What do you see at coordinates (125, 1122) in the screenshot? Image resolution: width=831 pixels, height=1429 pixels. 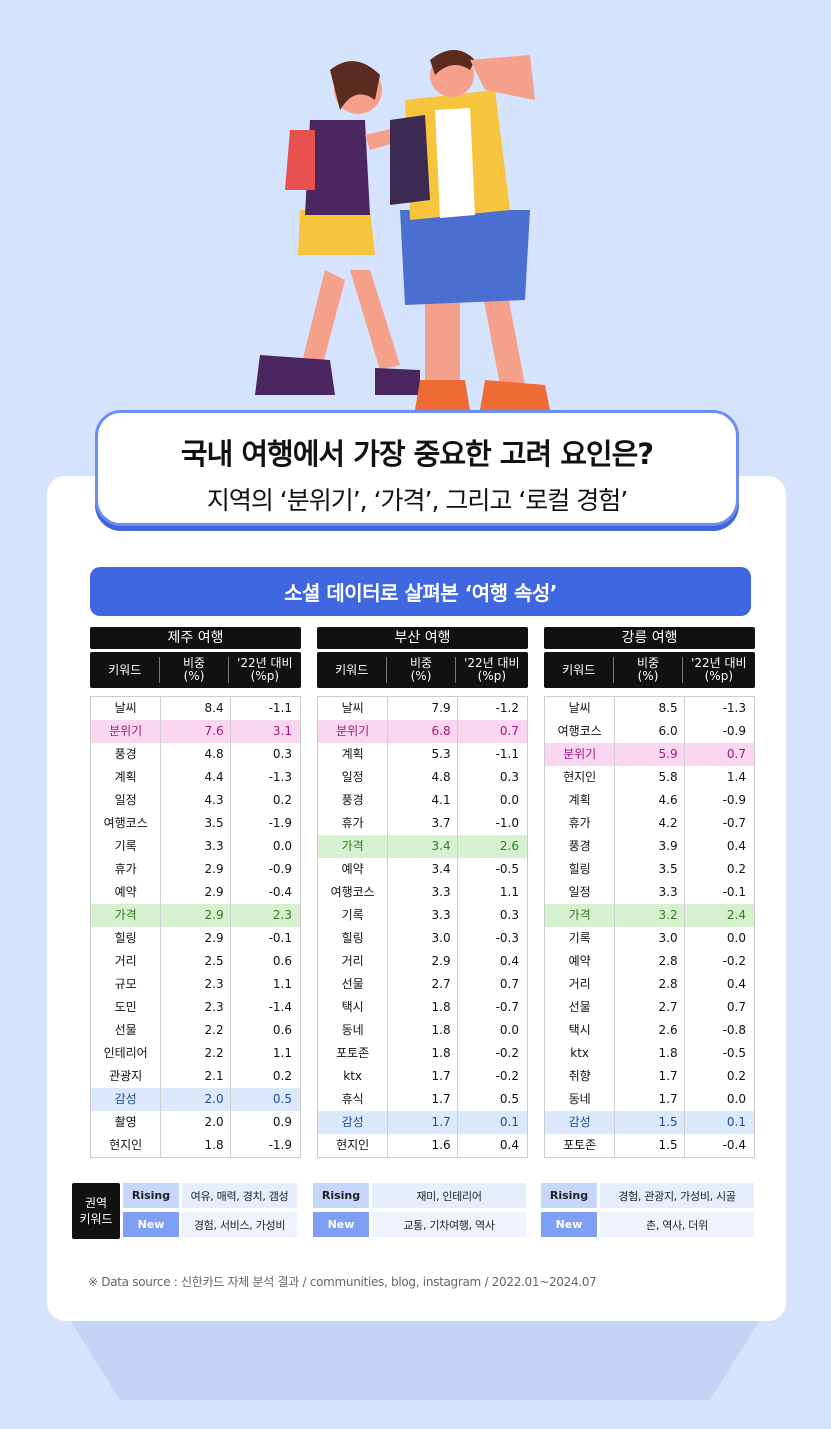 I see `keyword-cell: 촬영` at bounding box center [125, 1122].